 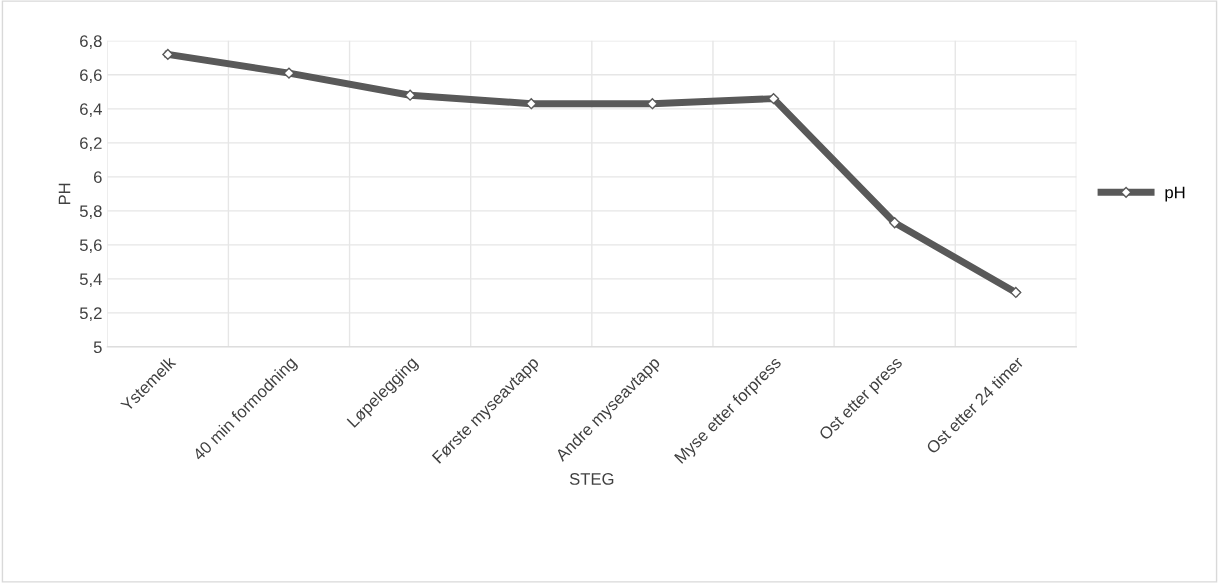 I want to click on y-tick-label: 6,2, so click(x=91, y=144).